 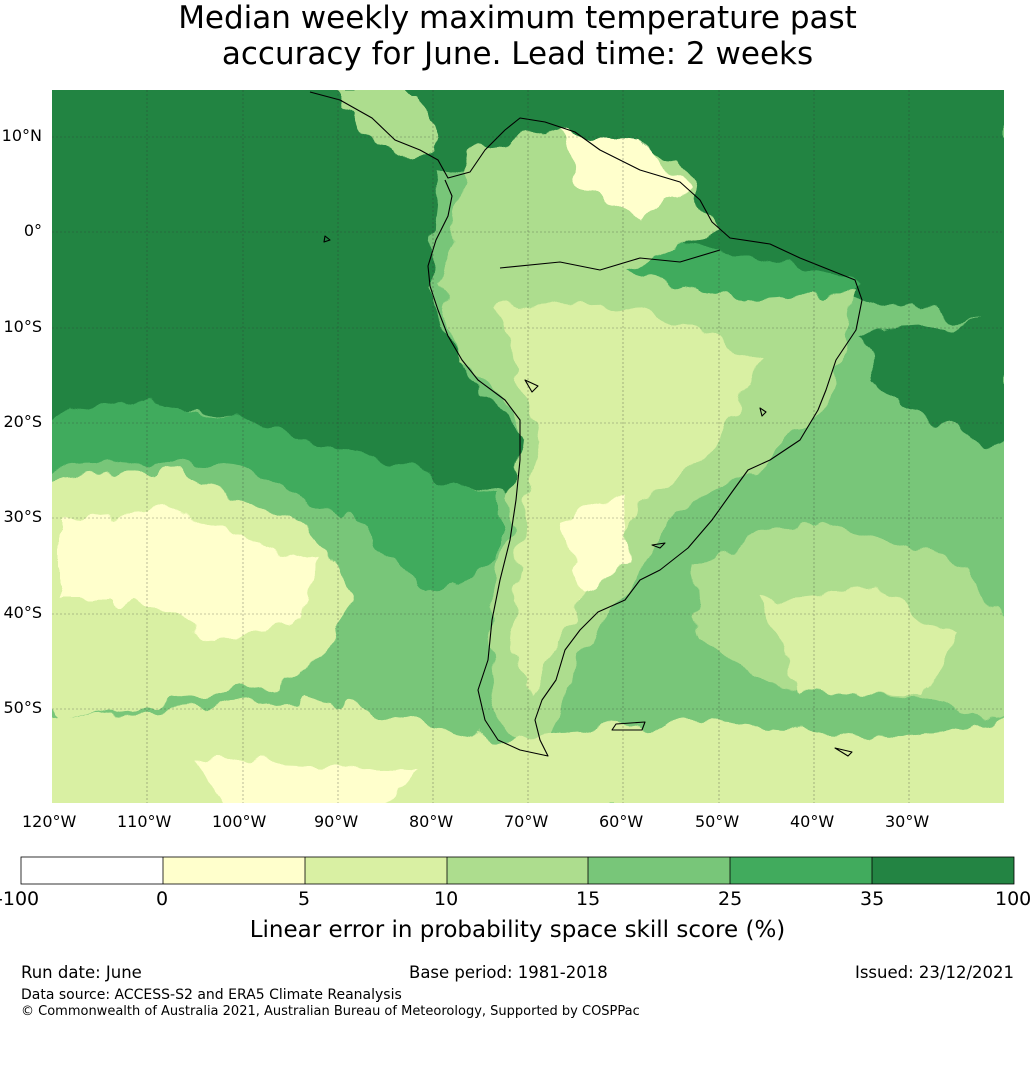 I want to click on lon-label-90w: 90°W, so click(x=336, y=821).